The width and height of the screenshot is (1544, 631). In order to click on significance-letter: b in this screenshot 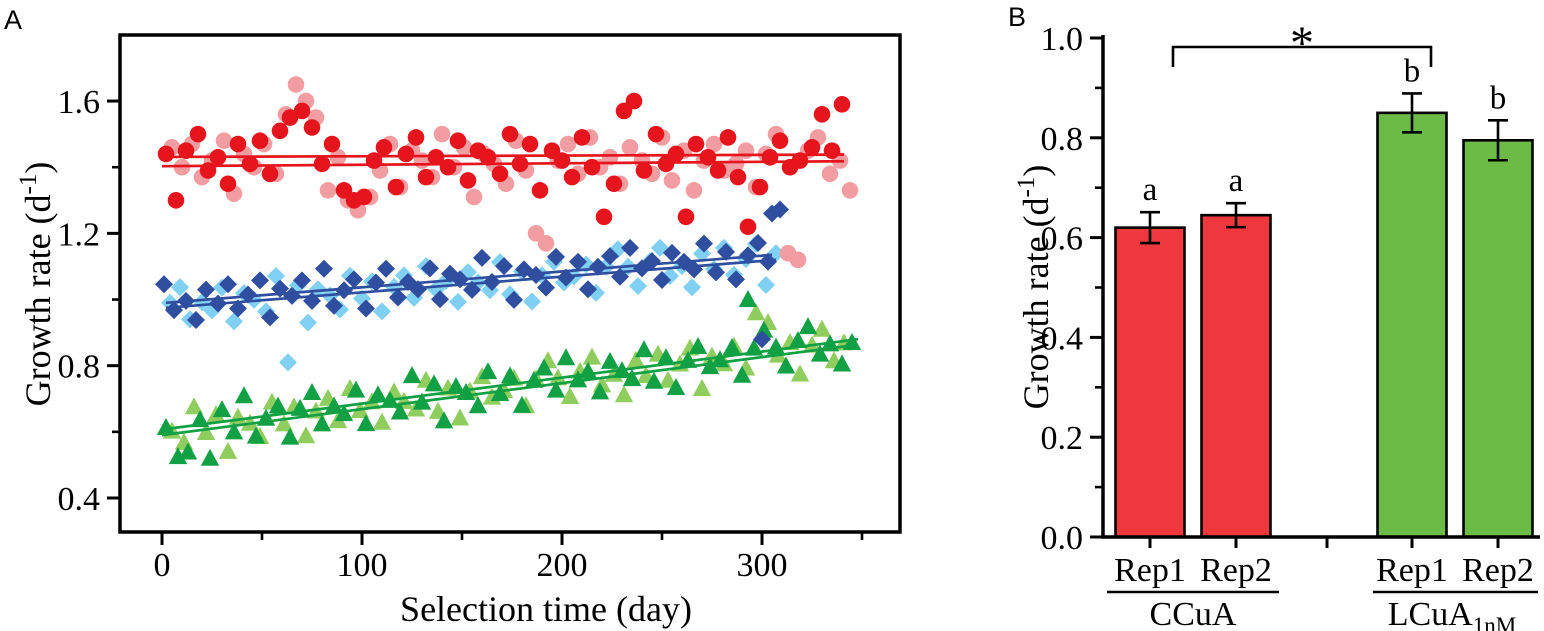, I will do `click(1498, 98)`.